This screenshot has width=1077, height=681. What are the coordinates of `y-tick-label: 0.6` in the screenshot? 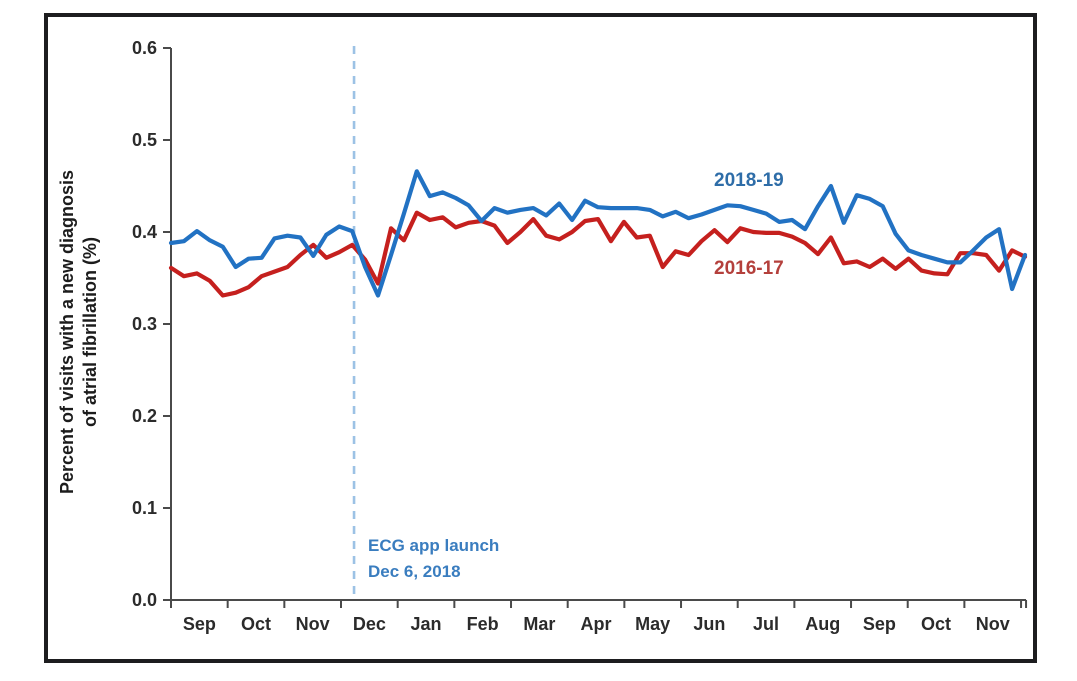 It's located at (144, 48).